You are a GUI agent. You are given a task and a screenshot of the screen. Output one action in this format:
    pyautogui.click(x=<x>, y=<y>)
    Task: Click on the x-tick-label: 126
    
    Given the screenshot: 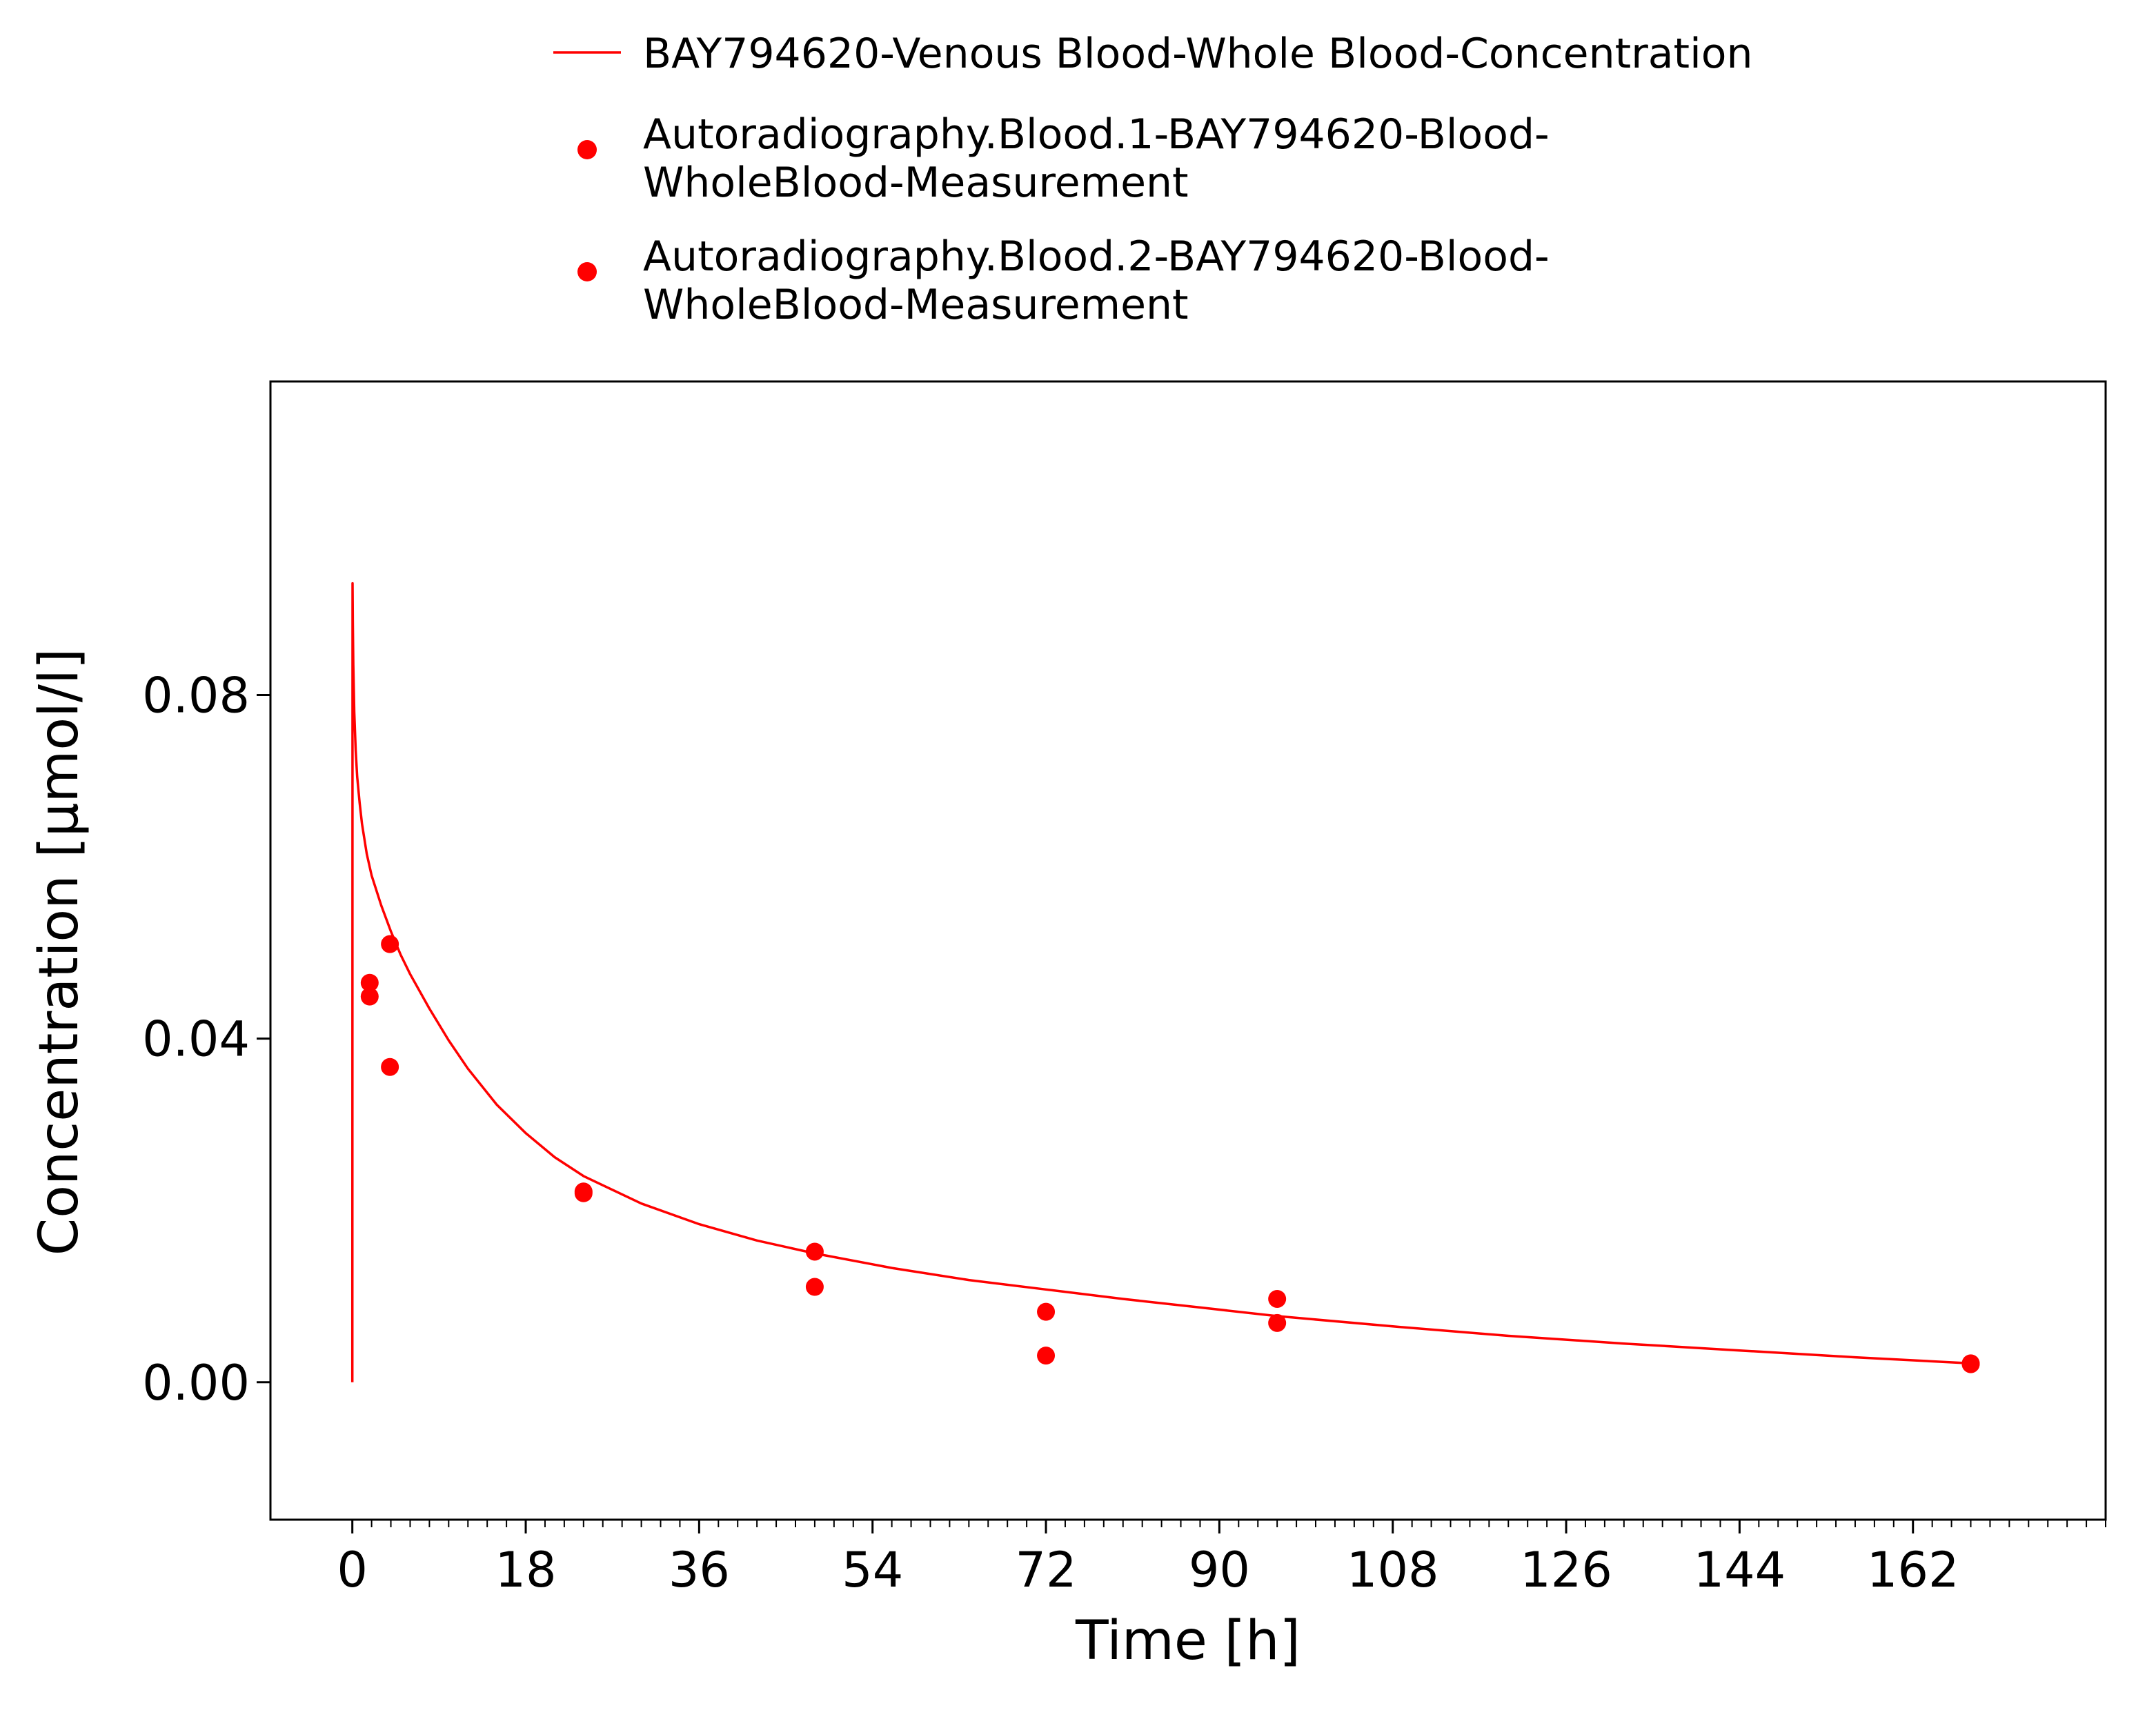 What is the action you would take?
    pyautogui.click(x=1566, y=1570)
    